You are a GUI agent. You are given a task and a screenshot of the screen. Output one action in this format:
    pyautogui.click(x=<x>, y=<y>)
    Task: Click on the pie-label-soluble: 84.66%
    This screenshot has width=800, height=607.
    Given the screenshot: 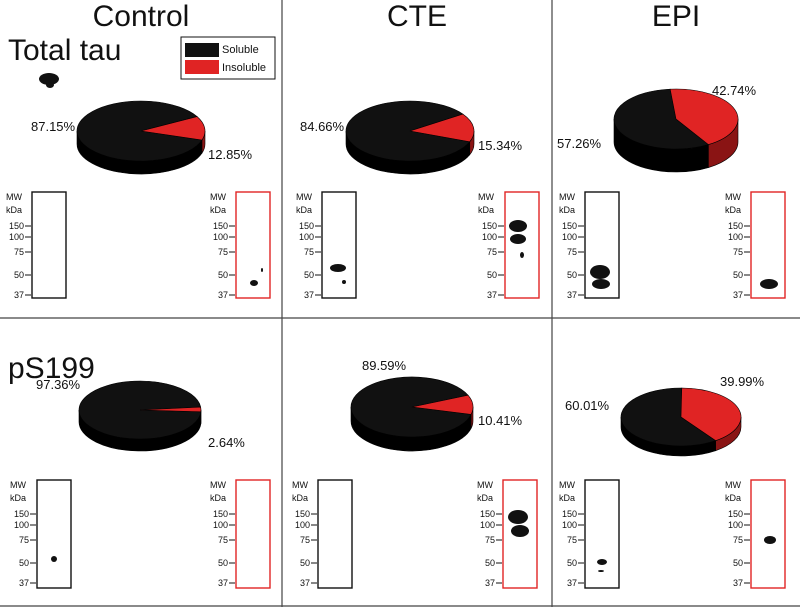 What is the action you would take?
    pyautogui.click(x=322, y=126)
    